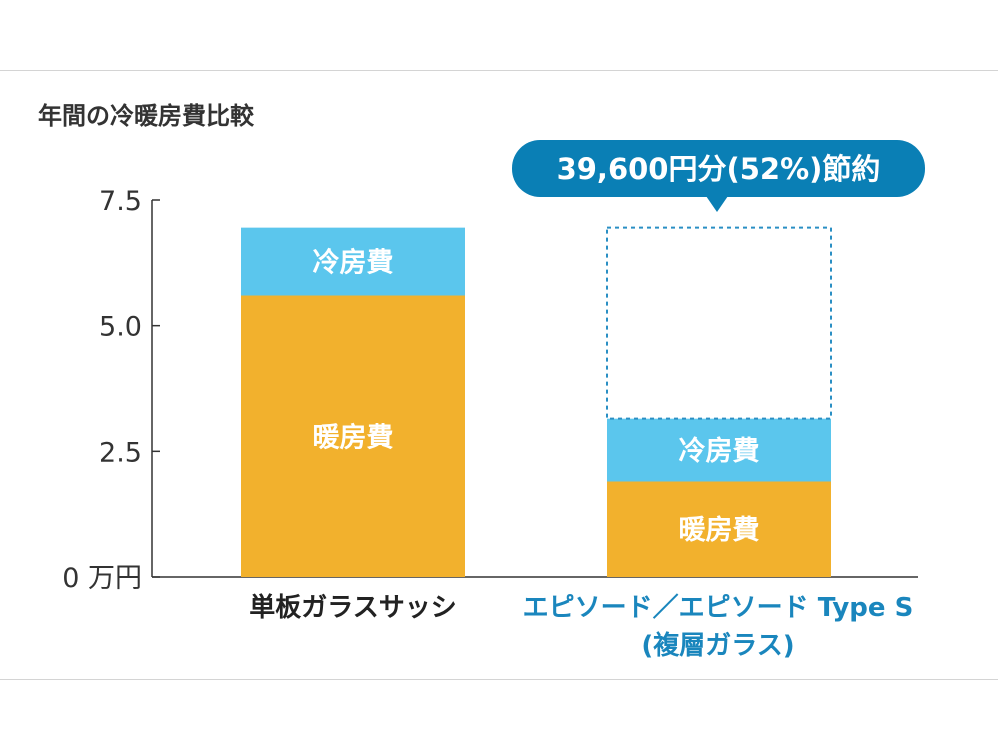 The width and height of the screenshot is (1000, 750). I want to click on y-tick-label: 2.5, so click(120, 452).